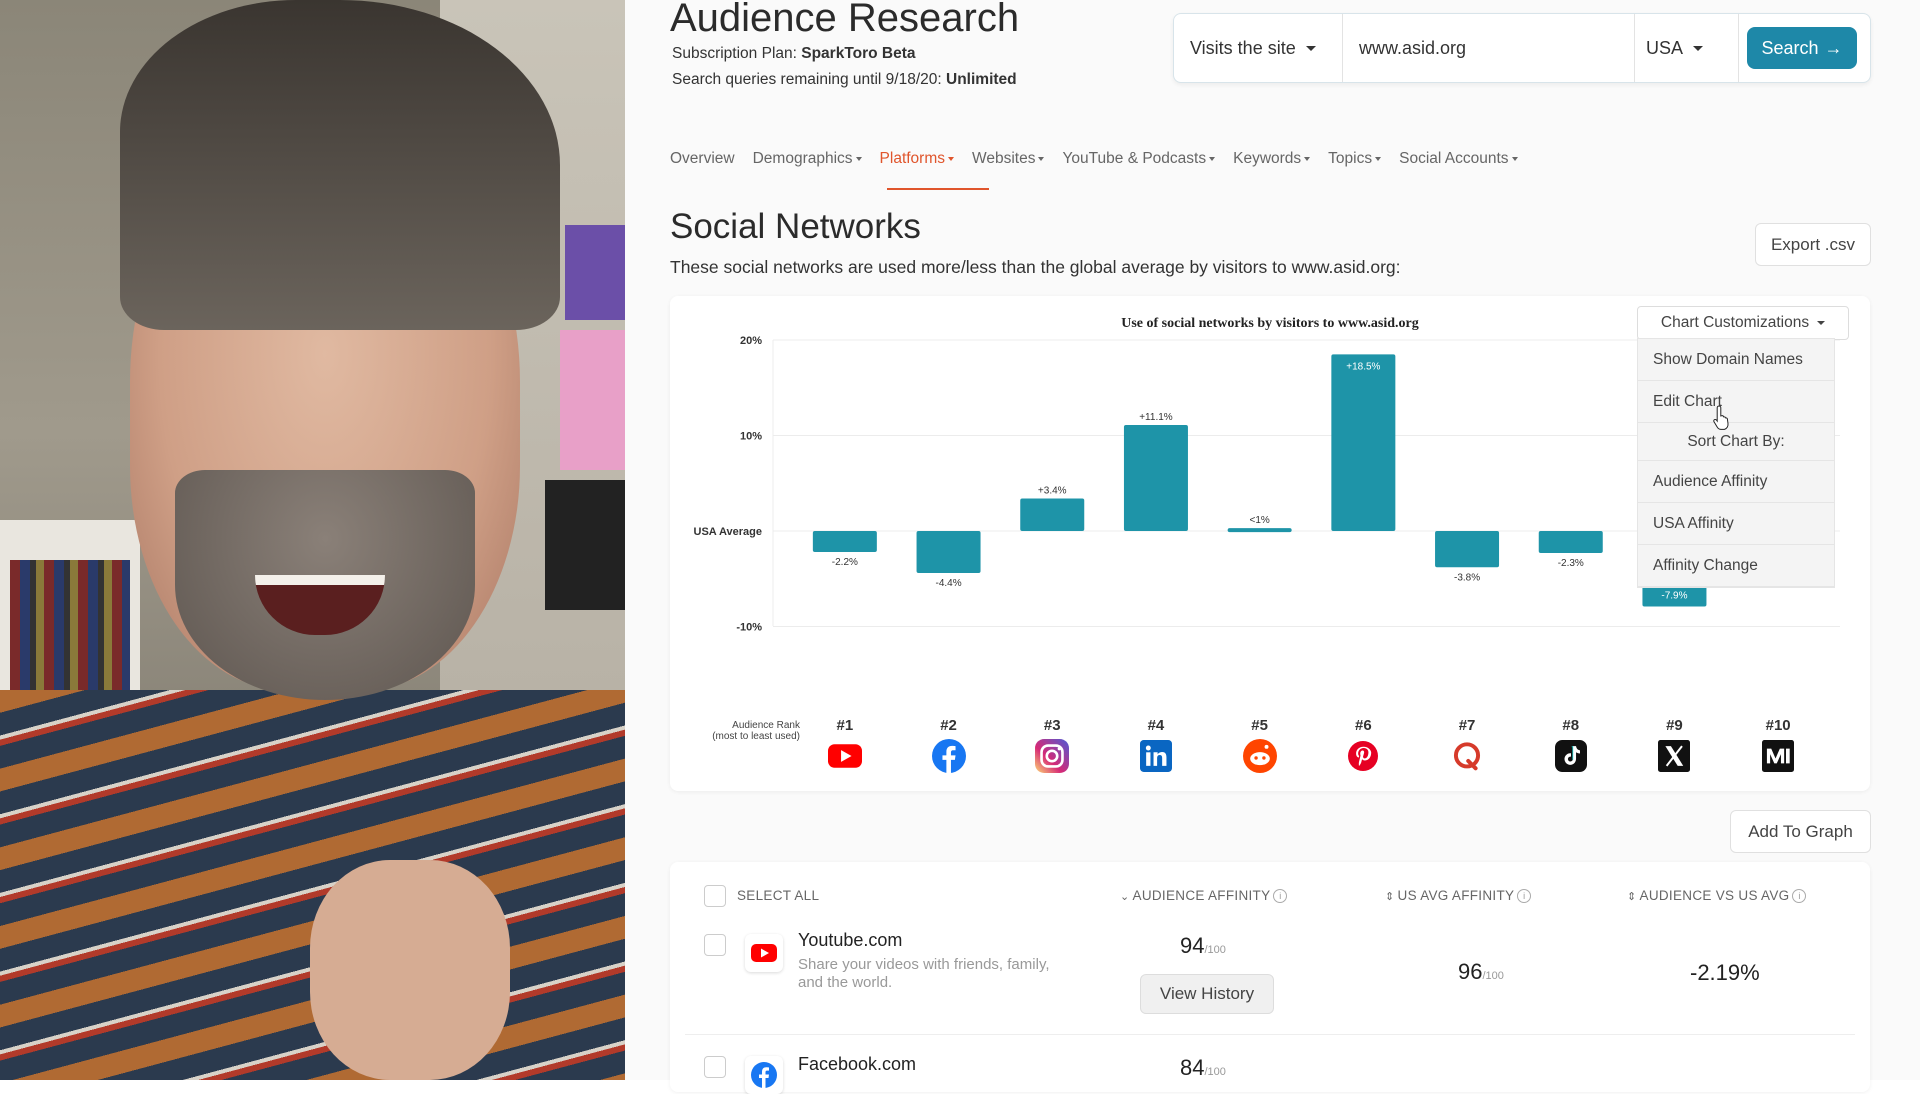  I want to click on instagram-icon, so click(1052, 756).